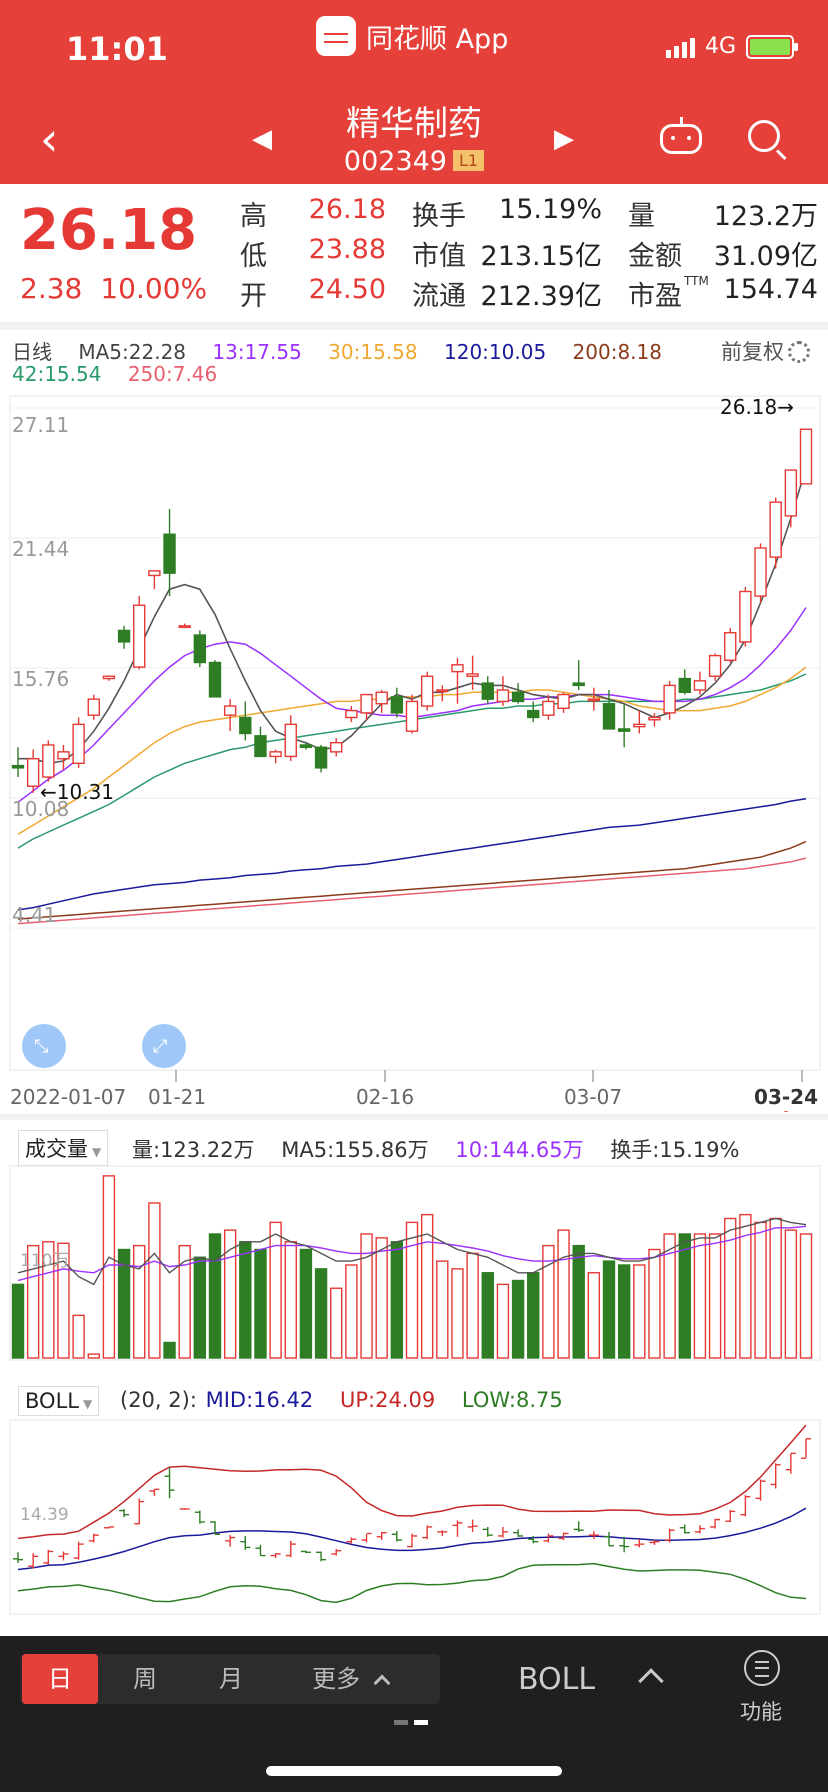  Describe the element at coordinates (355, 1150) in the screenshot. I see `volume-legend-ma5: MA5:155.86万` at that location.